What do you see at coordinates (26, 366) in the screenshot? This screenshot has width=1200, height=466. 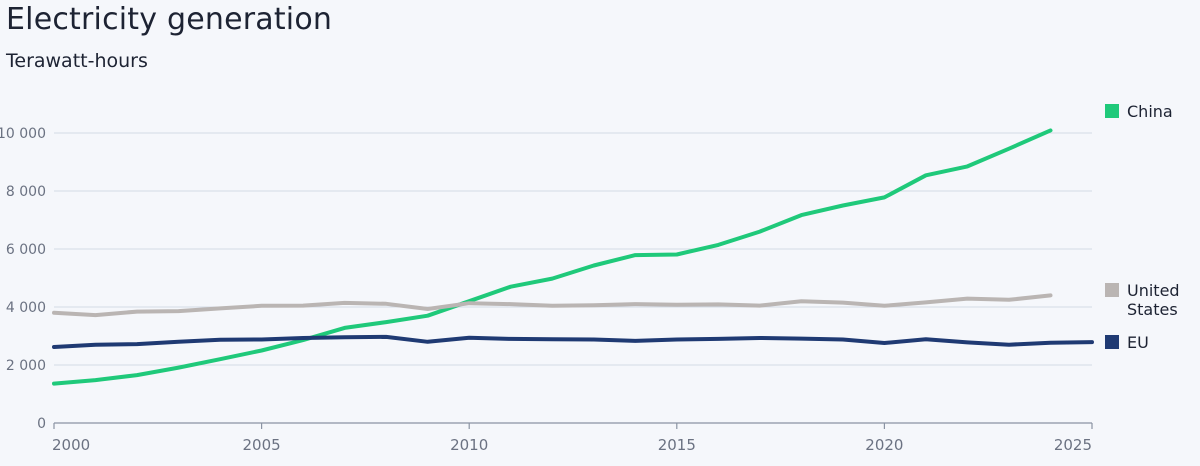 I see `y-tick-label: 2 000` at bounding box center [26, 366].